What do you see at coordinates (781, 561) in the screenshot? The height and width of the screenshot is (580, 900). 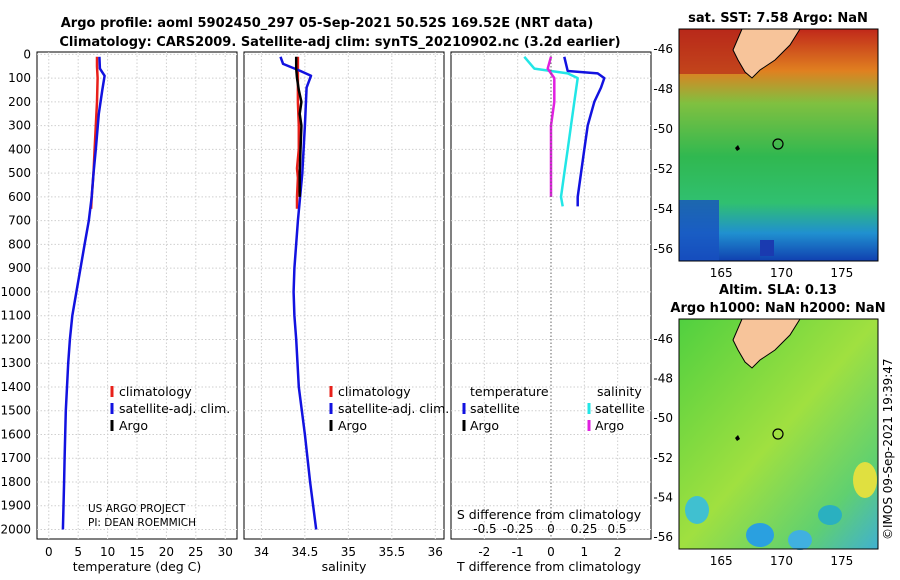 I see `map-lon-tick: 170` at bounding box center [781, 561].